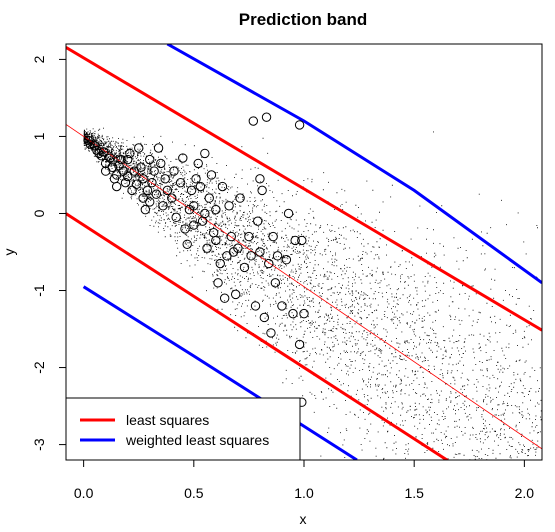 This screenshot has height=532, width=555. I want to click on x-tick-label: 0.0, so click(84, 493).